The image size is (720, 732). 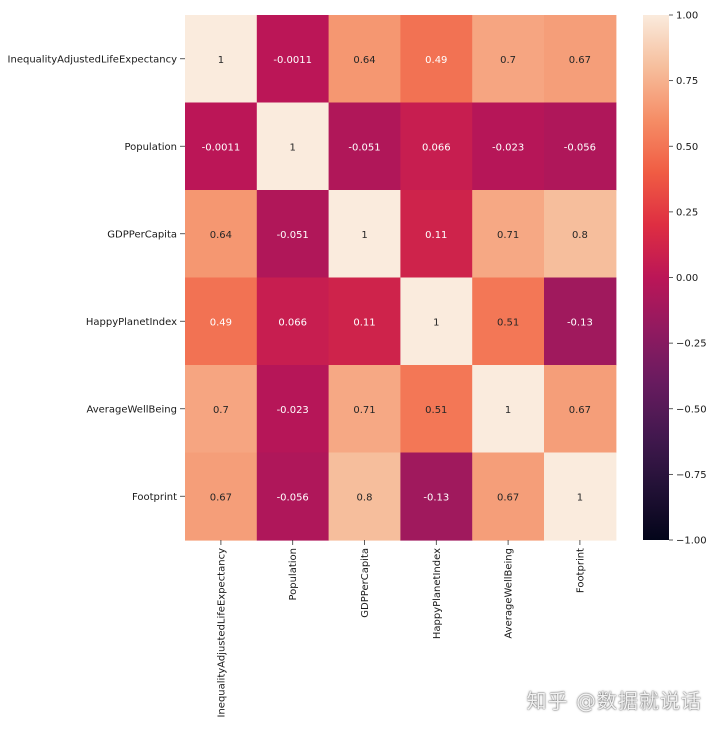 What do you see at coordinates (687, 212) in the screenshot?
I see `colorbar-tick-label: 0.25` at bounding box center [687, 212].